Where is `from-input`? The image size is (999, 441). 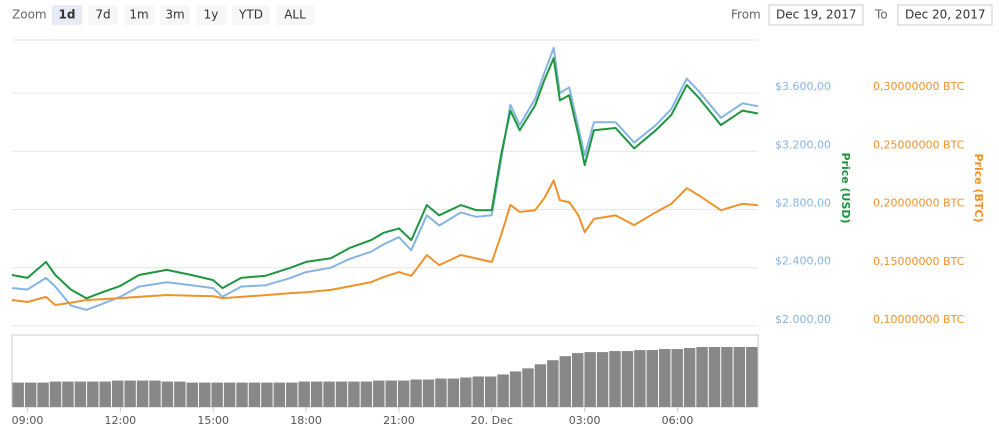
from-input is located at coordinates (816, 15).